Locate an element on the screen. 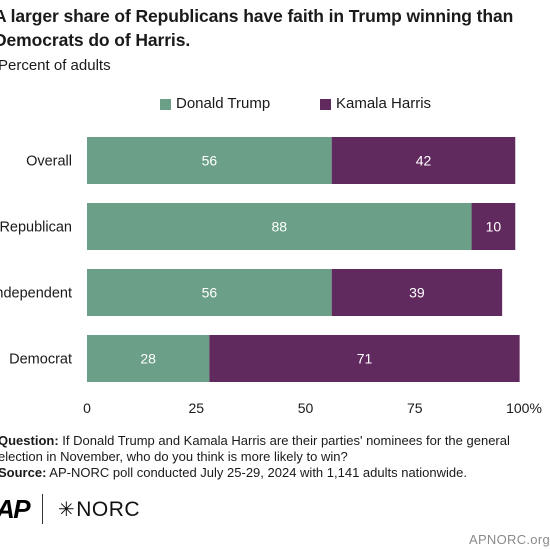  x-tick-label: 25 is located at coordinates (196, 408).